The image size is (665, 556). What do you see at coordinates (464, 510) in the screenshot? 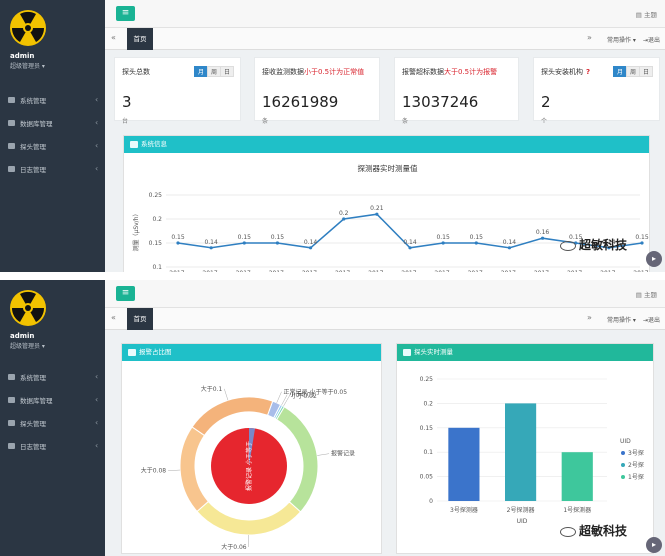
I see `x-tick-label: 3号探测器` at bounding box center [464, 510].